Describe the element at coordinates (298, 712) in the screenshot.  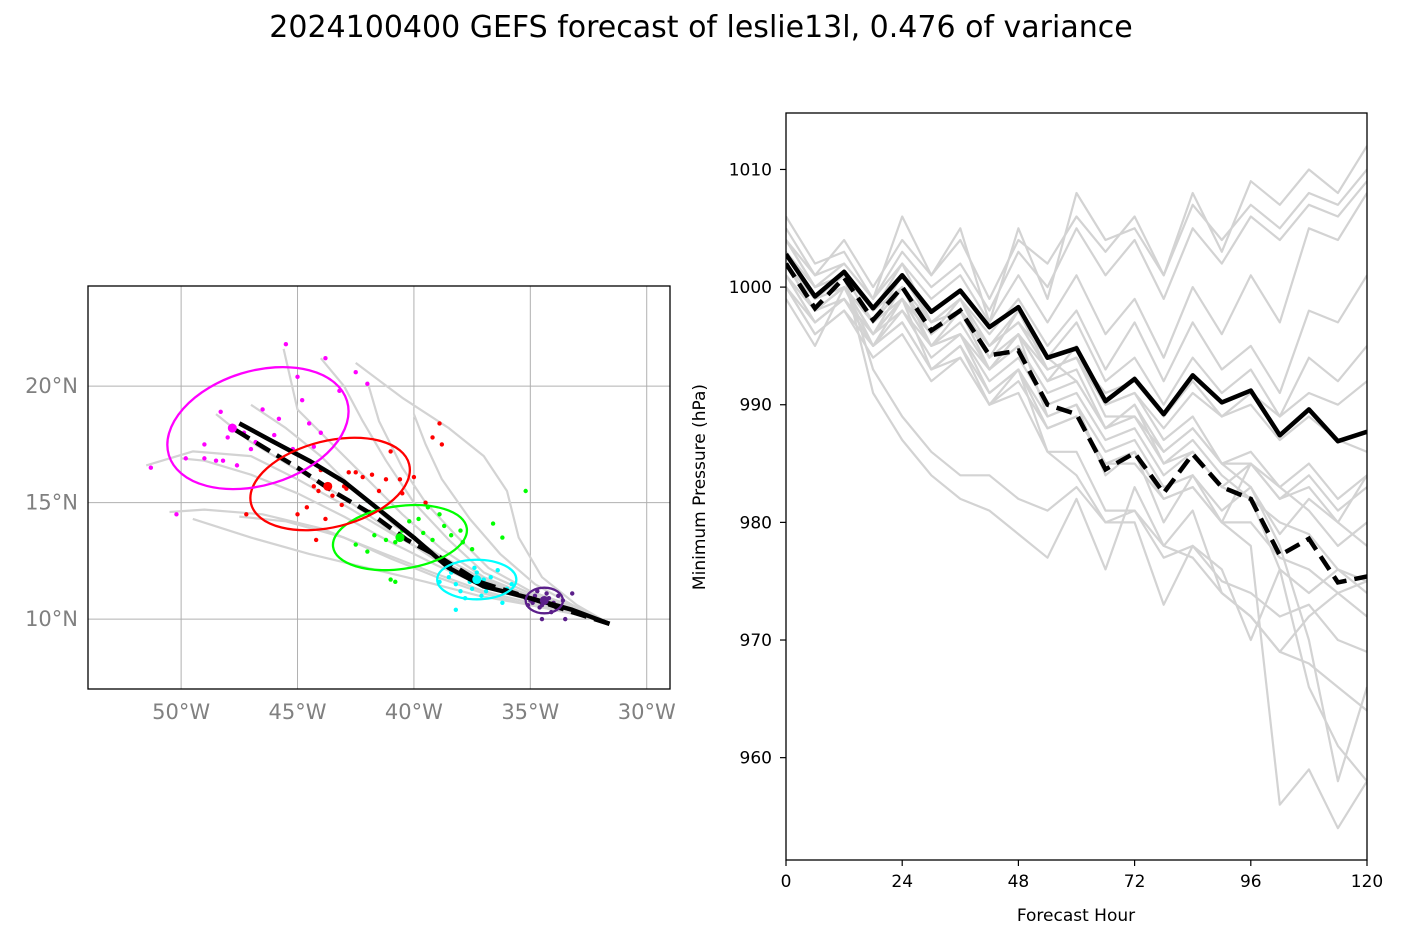
I see `lon-tick-label: 45°W` at that location.